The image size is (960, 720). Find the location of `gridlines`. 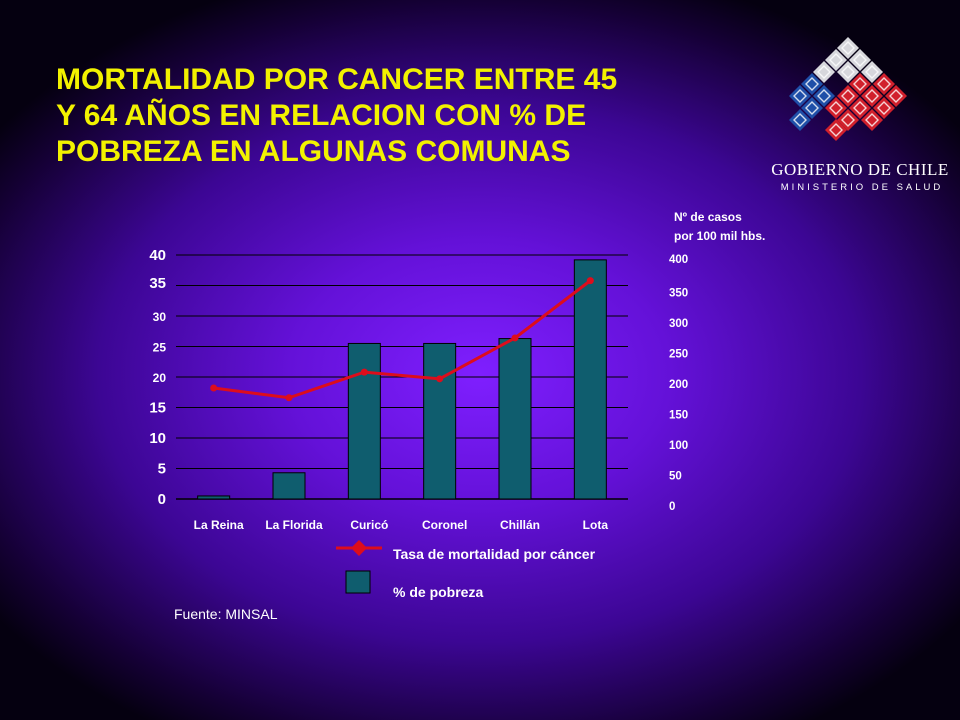

gridlines is located at coordinates (402, 392).